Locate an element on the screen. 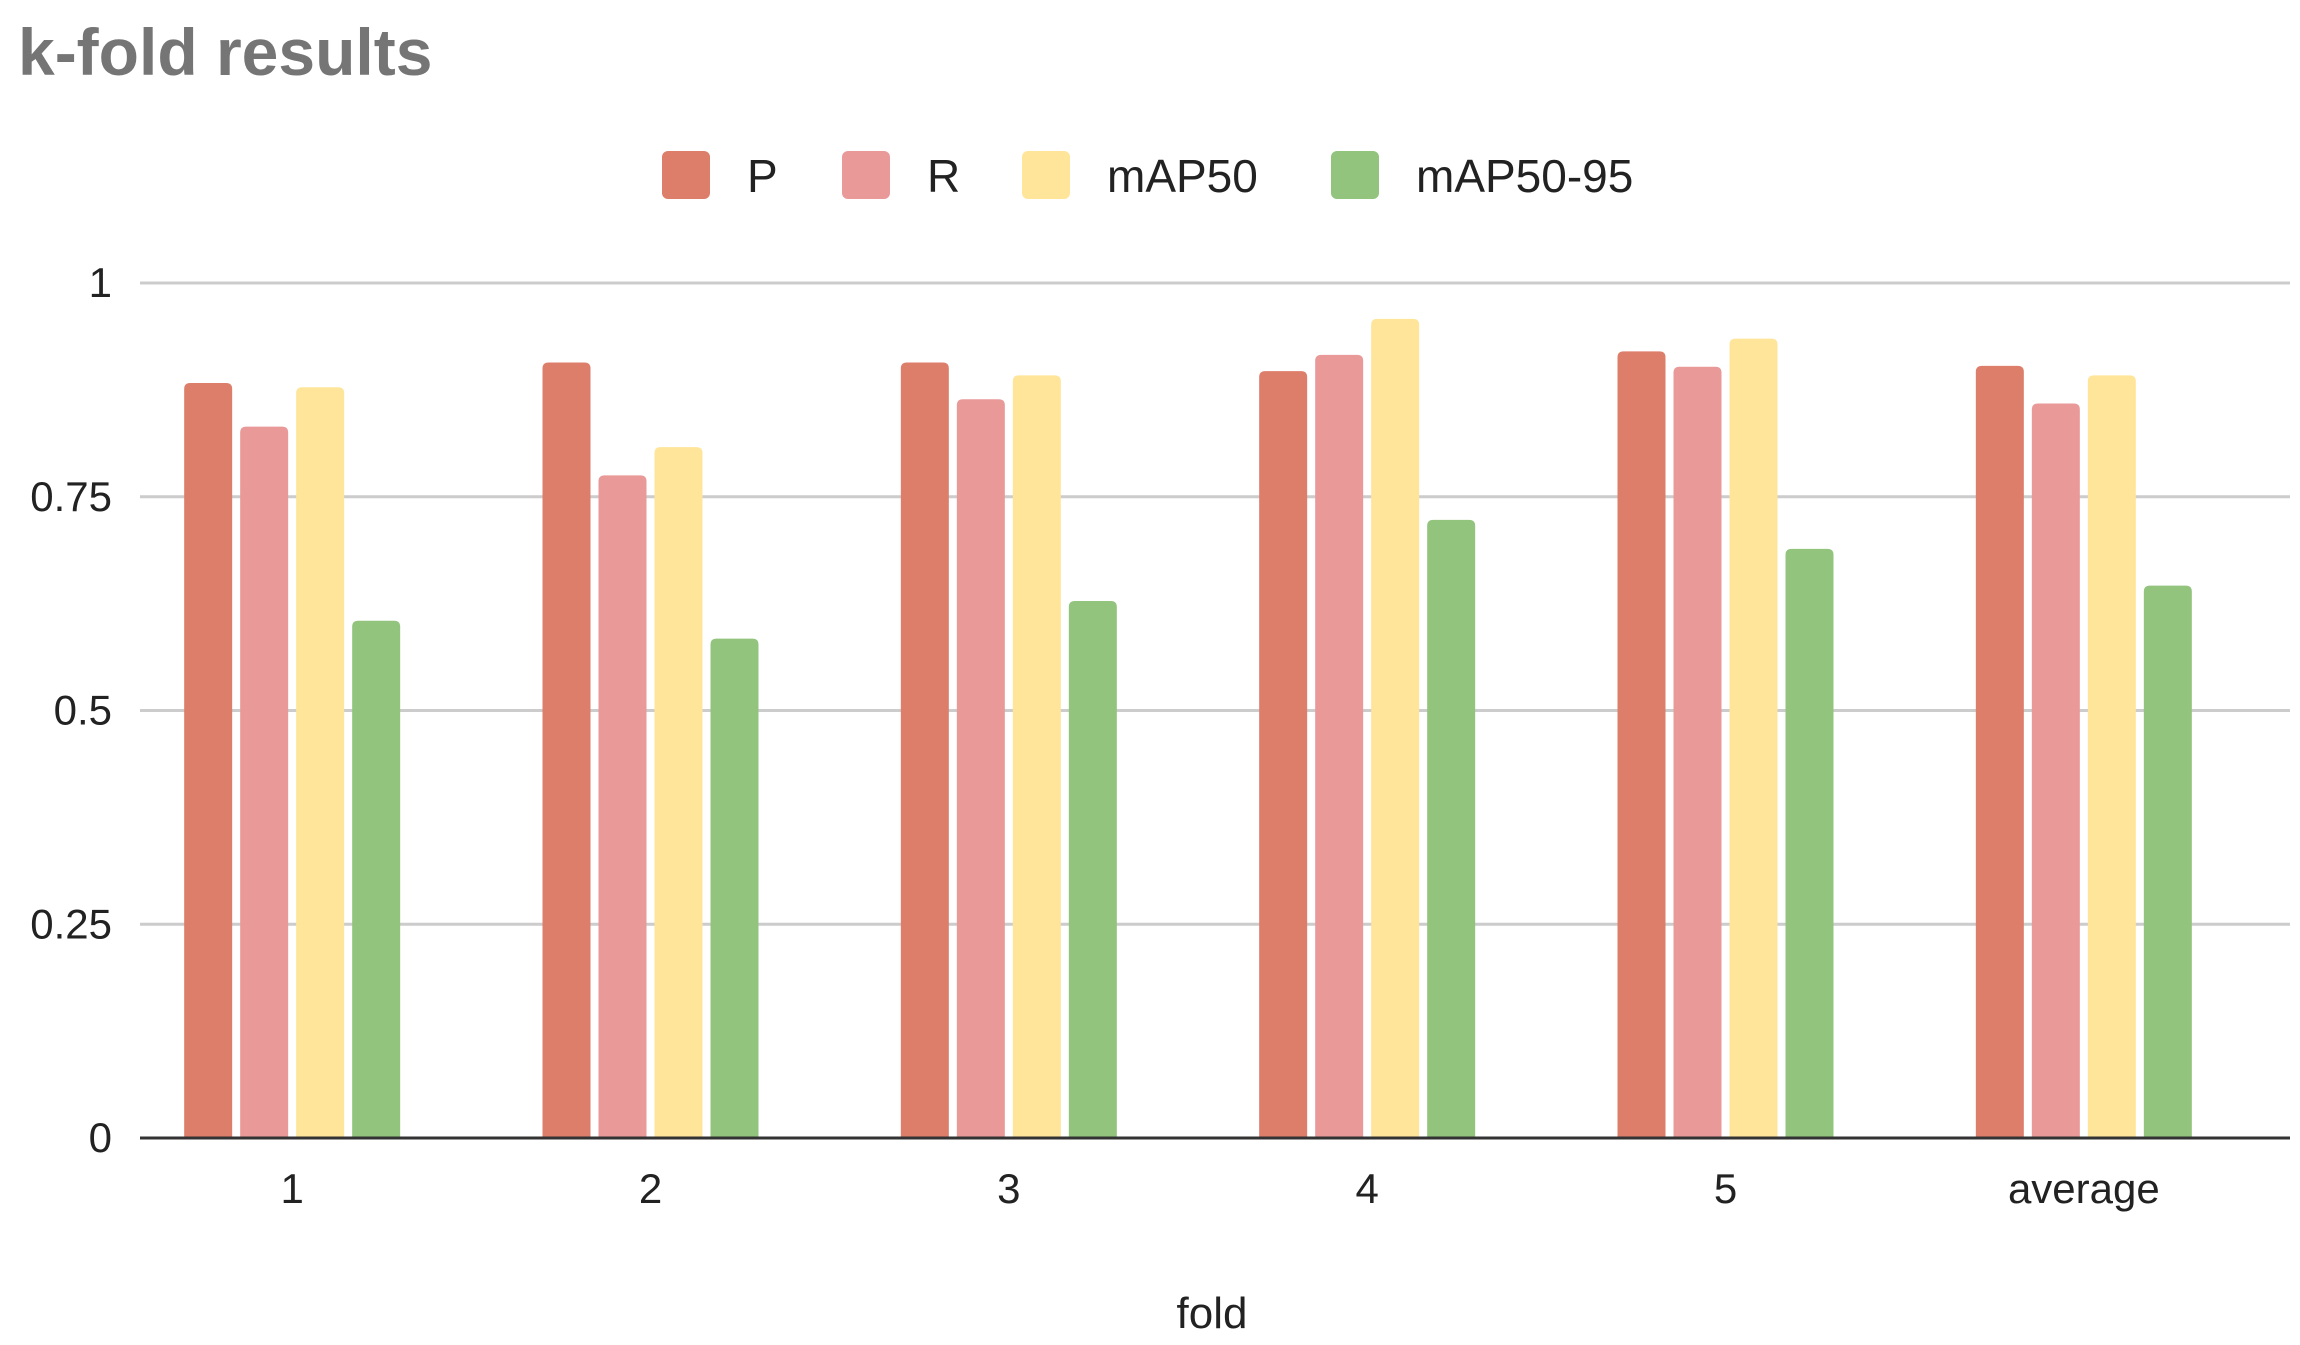 This screenshot has height=1345, width=2300. legend-item-mAP50-95: mAP50-95 is located at coordinates (1482, 176).